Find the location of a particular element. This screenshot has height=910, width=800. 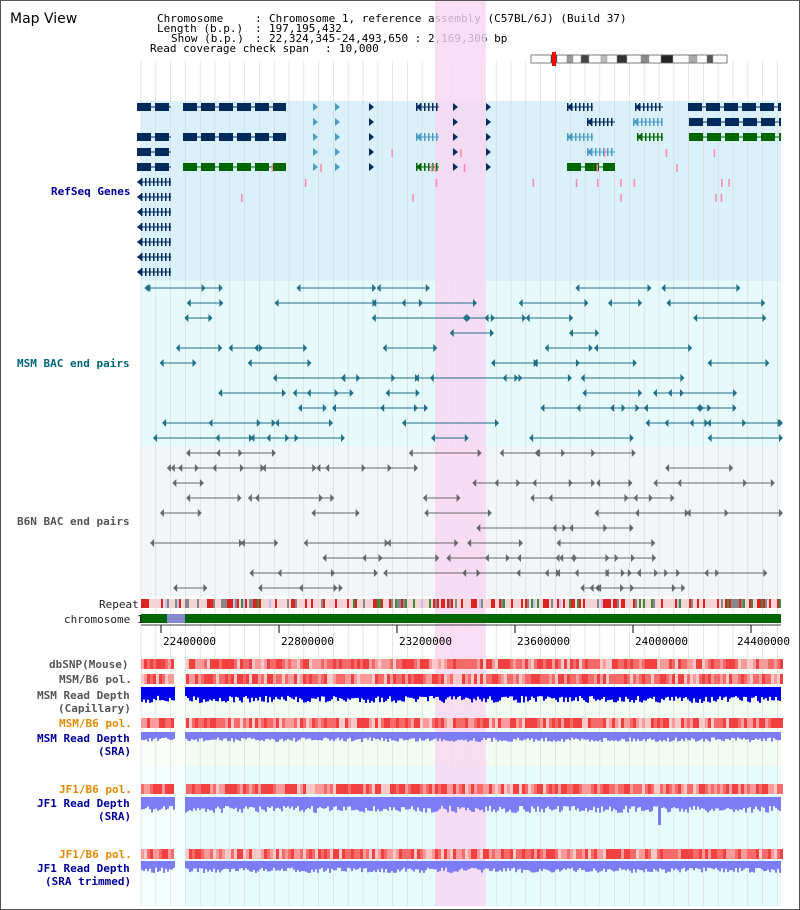

msm-bac-label: MSM BAC end pairs is located at coordinates (73, 363).